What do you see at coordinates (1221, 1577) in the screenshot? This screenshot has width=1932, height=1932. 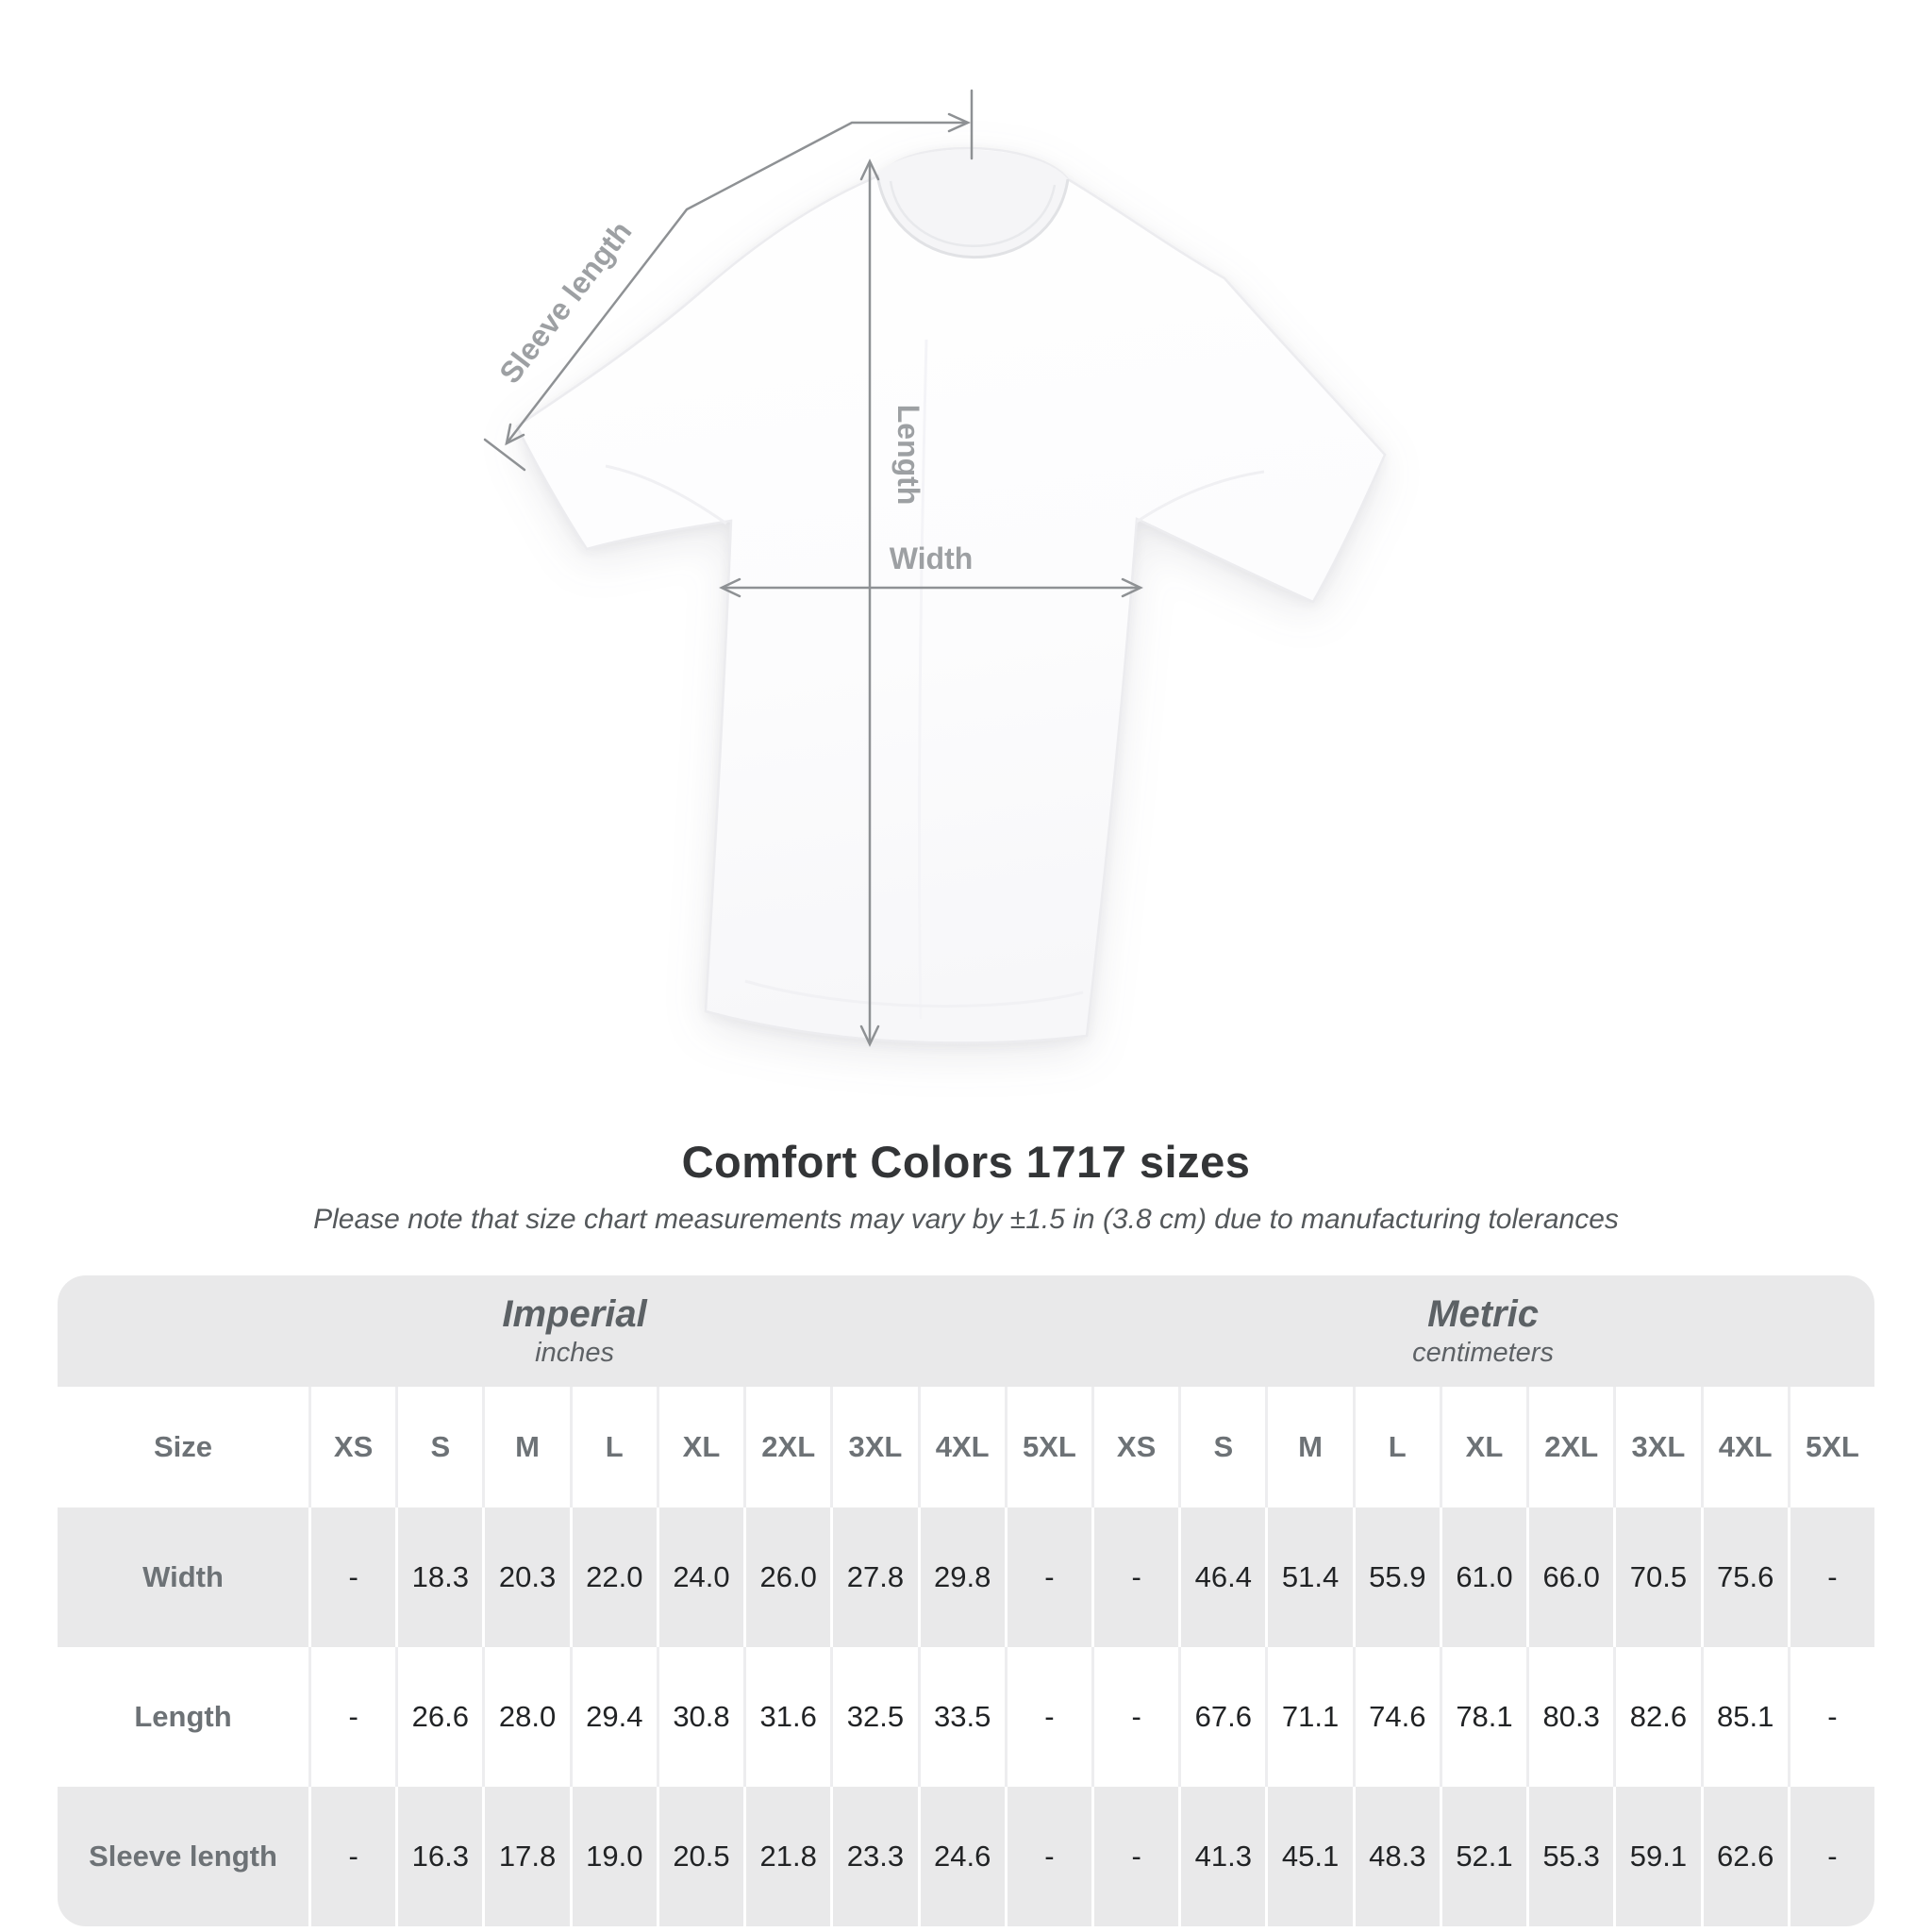 I see `value-cell-metric: 46.4` at bounding box center [1221, 1577].